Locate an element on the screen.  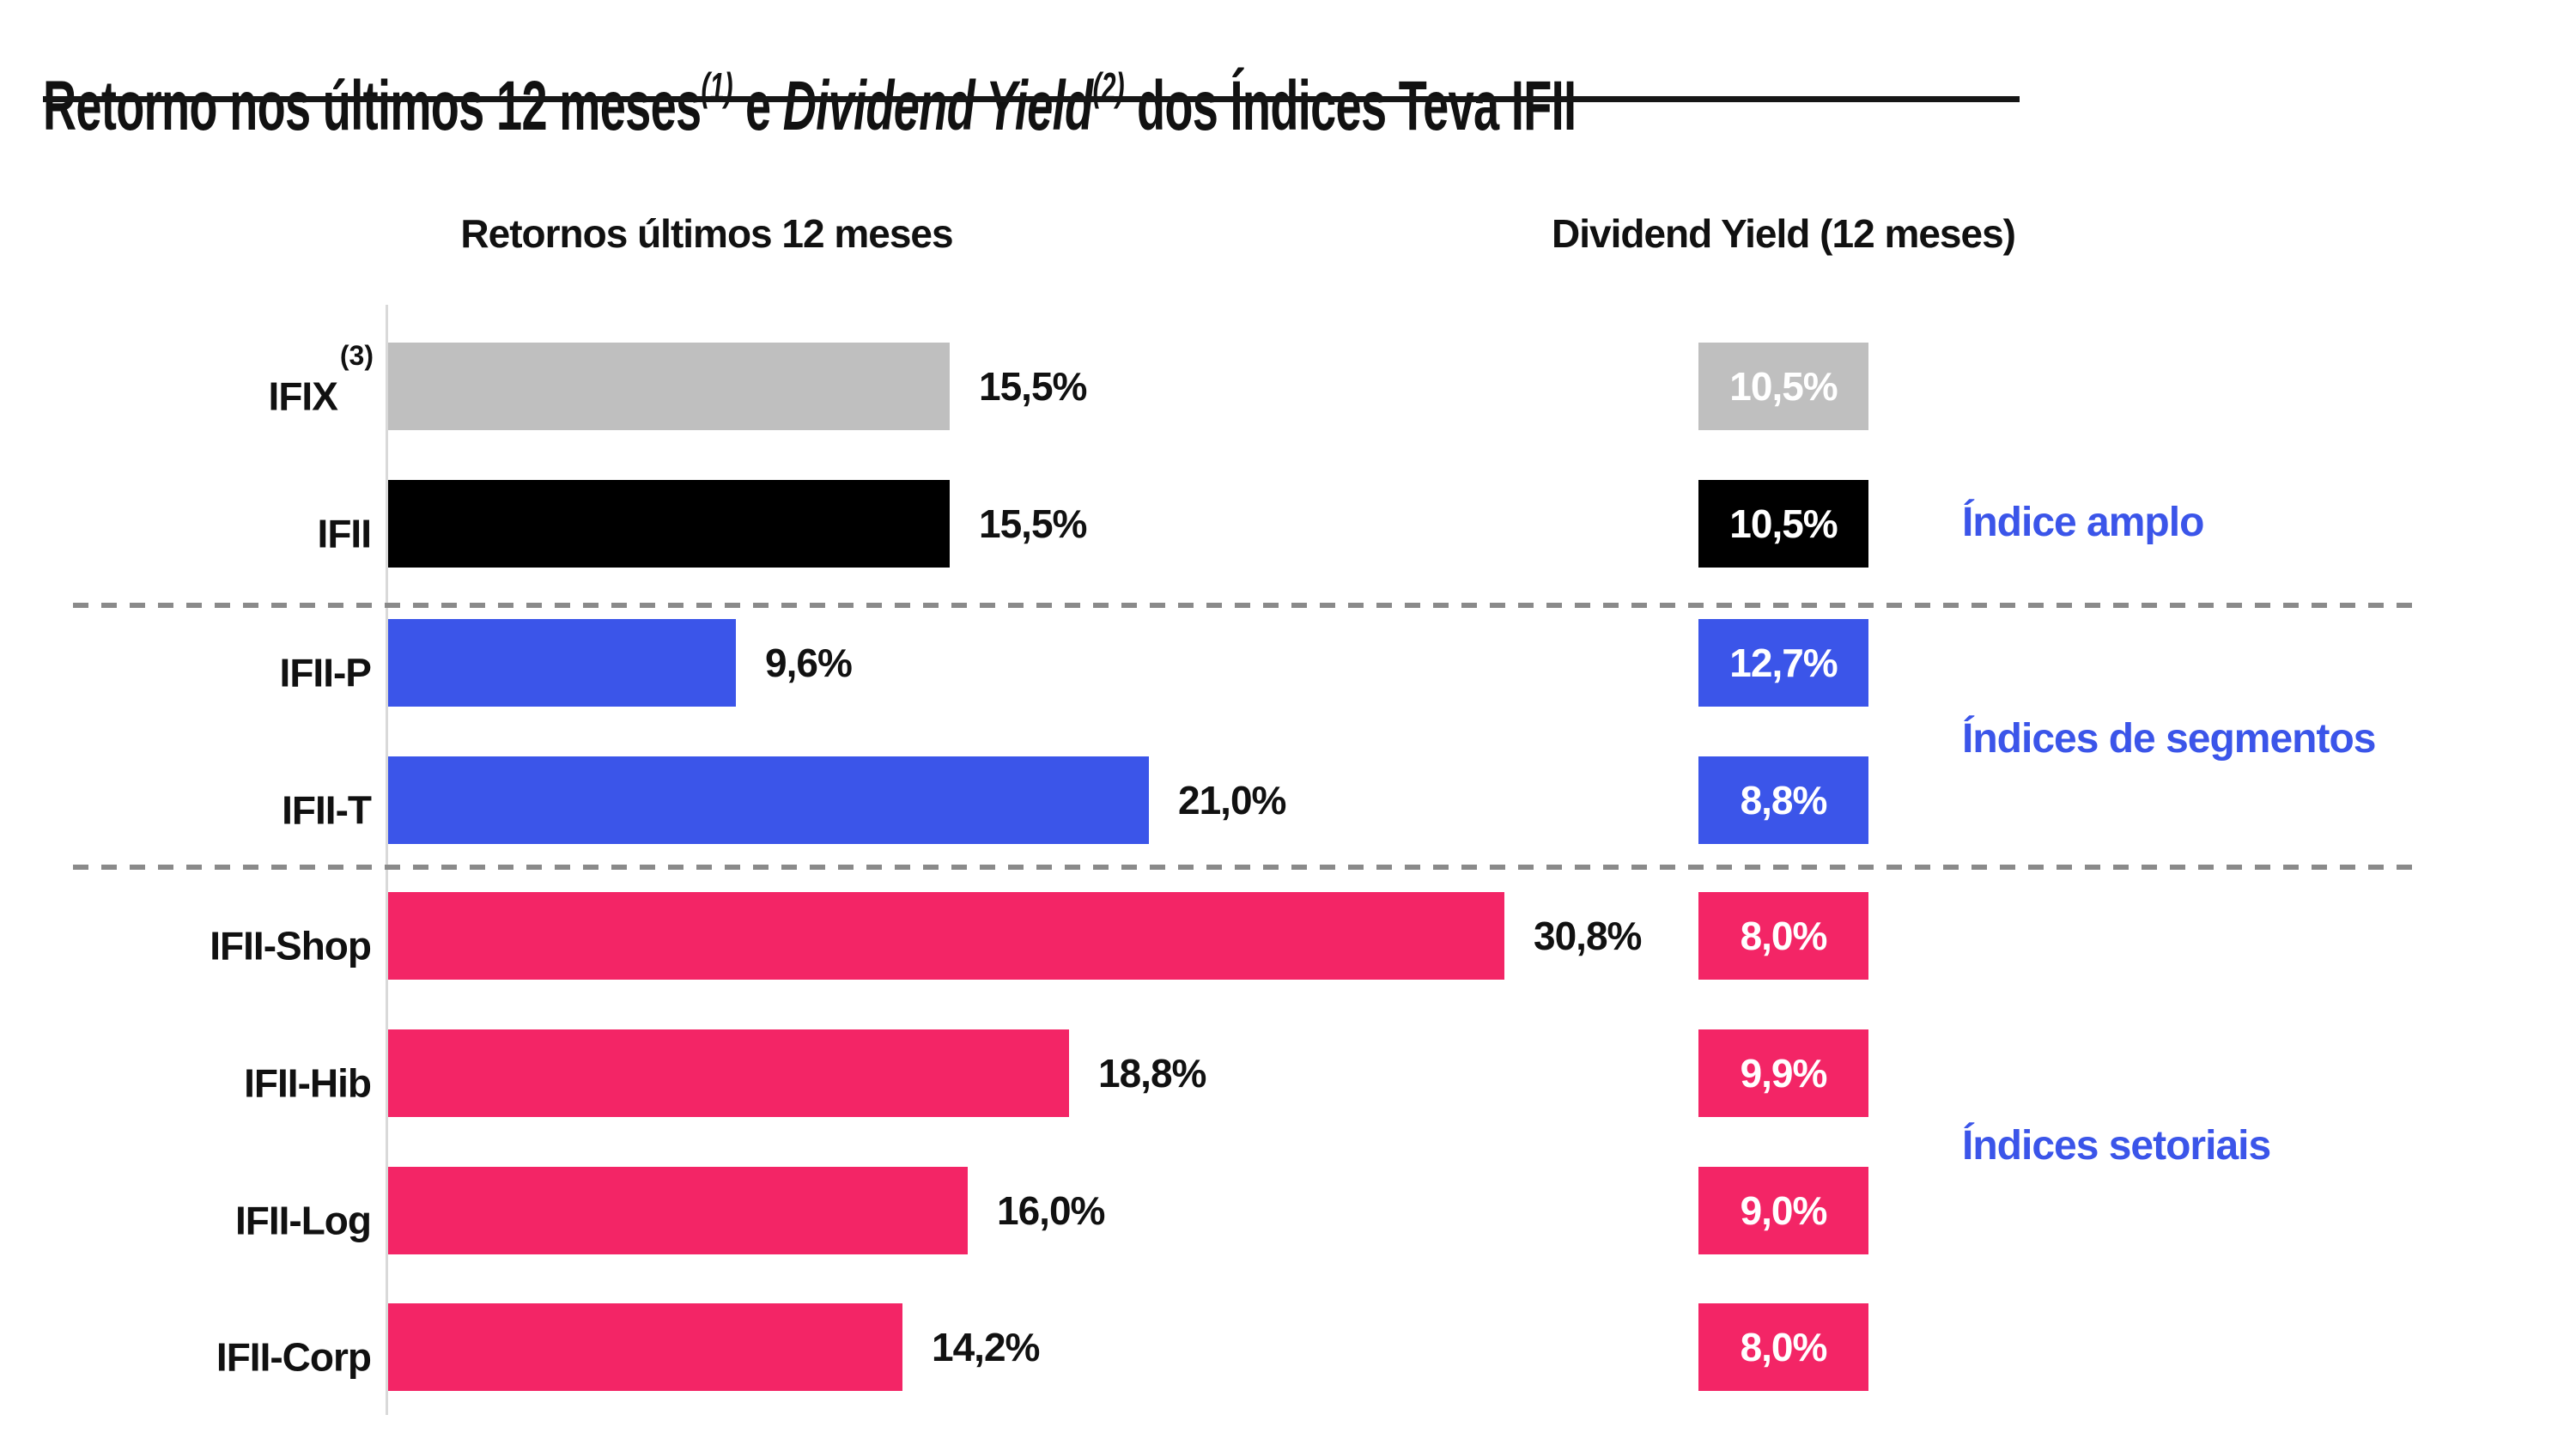
dy-box: 8,8% is located at coordinates (1783, 800).